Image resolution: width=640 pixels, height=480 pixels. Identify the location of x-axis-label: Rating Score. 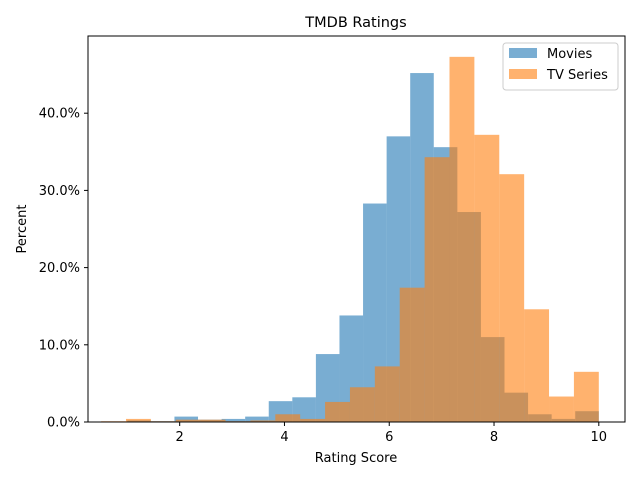
(356, 458).